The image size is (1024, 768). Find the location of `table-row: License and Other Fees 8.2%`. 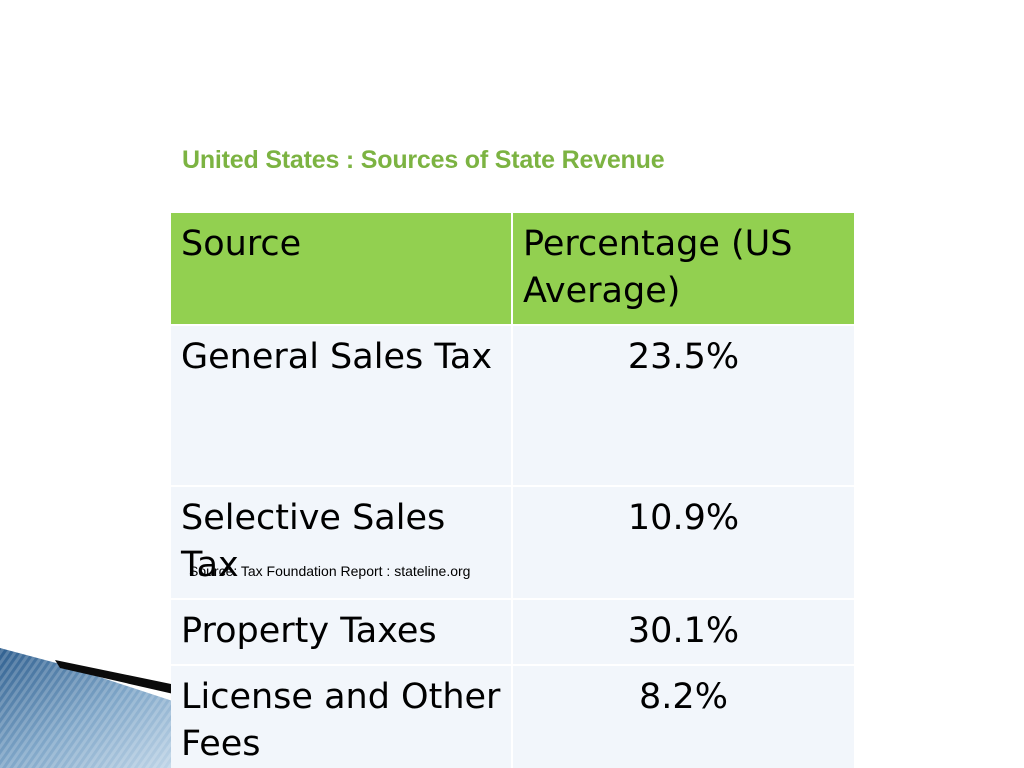

table-row: License and Other Fees 8.2% is located at coordinates (512, 716).